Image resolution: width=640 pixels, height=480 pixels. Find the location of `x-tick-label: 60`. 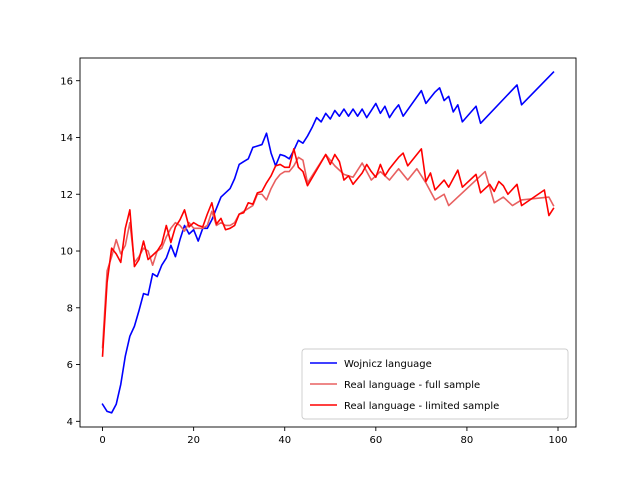

x-tick-label: 60 is located at coordinates (375, 440).